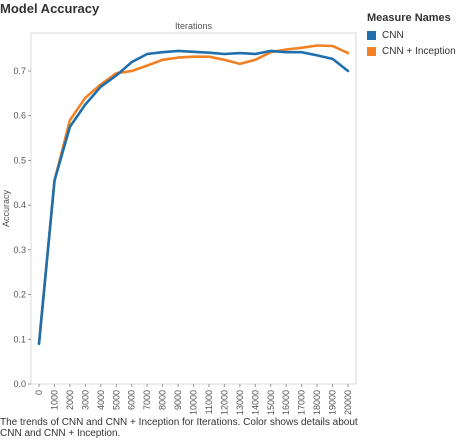 This screenshot has width=474, height=440. Describe the element at coordinates (333, 402) in the screenshot. I see `x-tick-label: 19000` at that location.